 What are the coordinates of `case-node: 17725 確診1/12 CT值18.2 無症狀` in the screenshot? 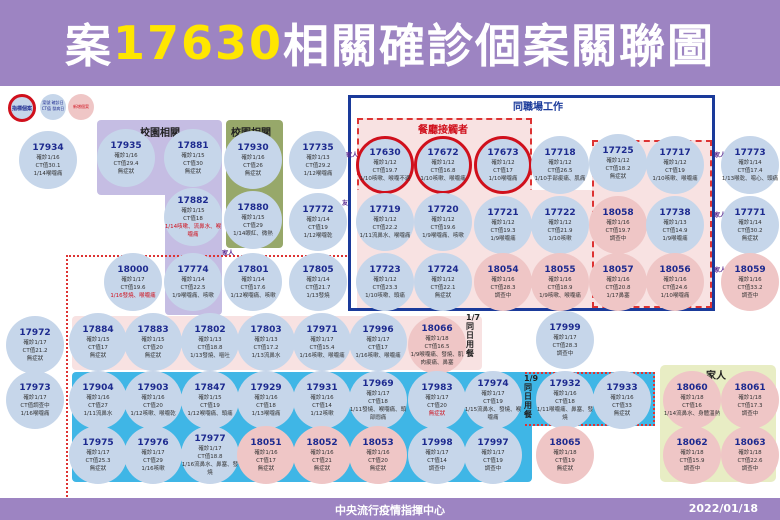 It's located at (618, 163).